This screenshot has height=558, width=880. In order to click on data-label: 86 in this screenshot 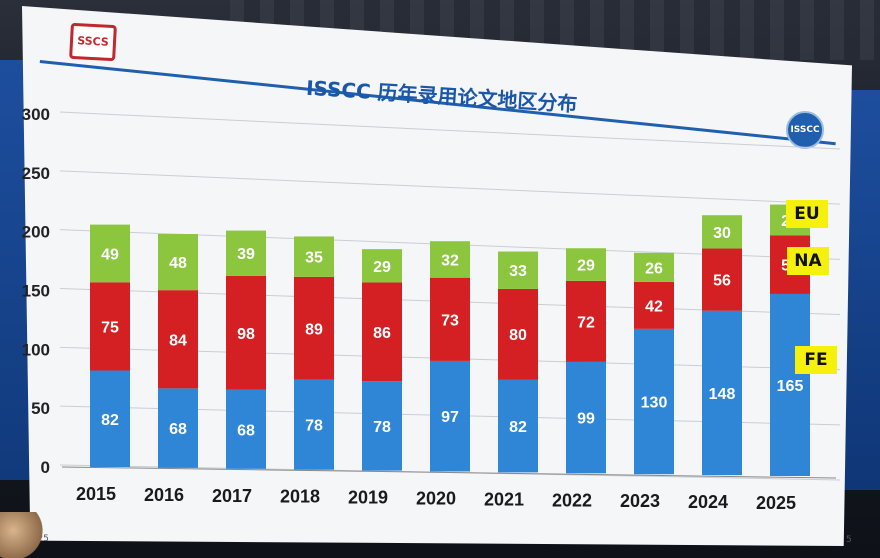, I will do `click(382, 333)`.